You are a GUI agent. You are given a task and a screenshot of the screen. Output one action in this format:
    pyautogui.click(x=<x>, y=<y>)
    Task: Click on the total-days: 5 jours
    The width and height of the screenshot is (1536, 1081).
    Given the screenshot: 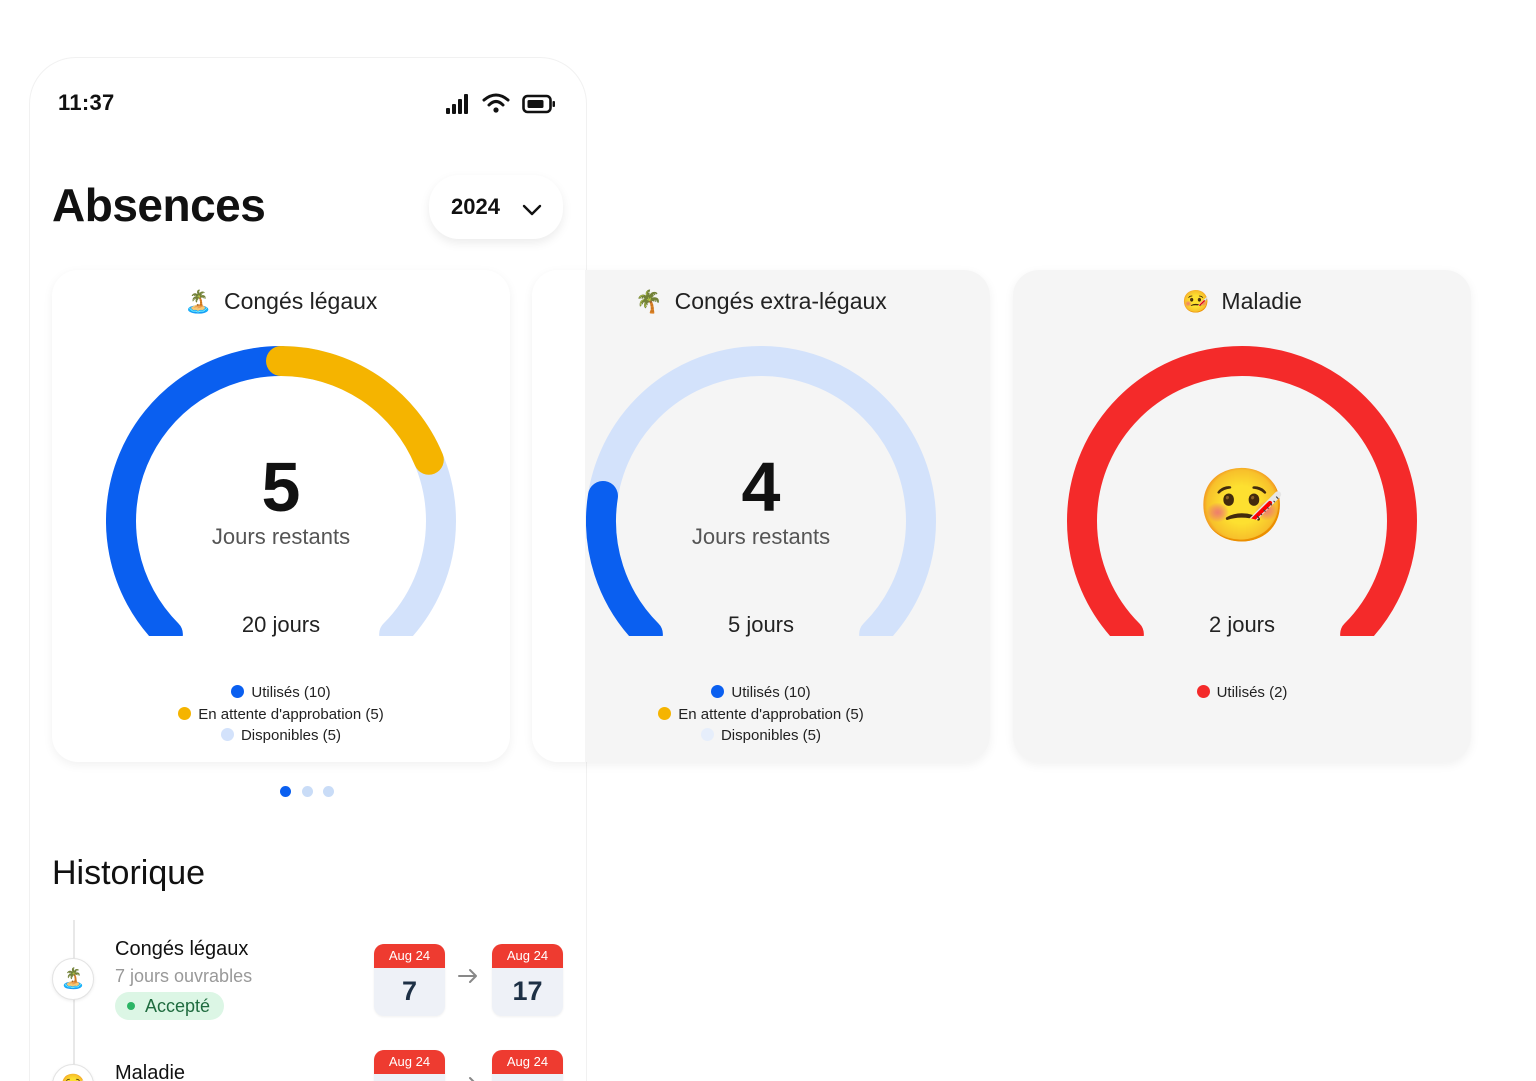 What is the action you would take?
    pyautogui.click(x=761, y=624)
    